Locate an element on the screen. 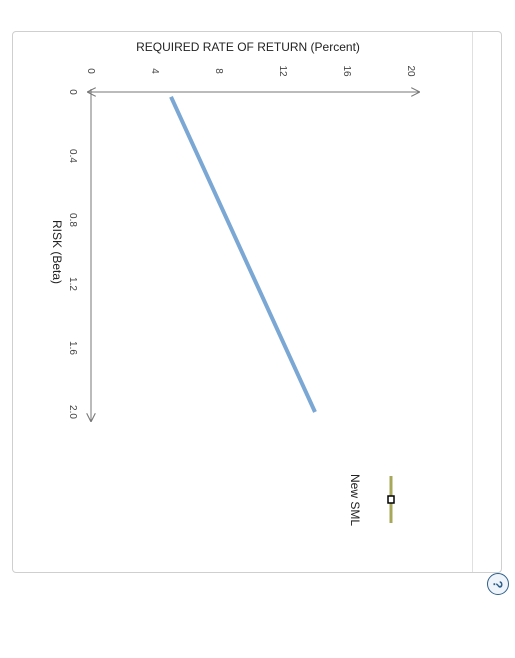 The width and height of the screenshot is (515, 658). beta-tick-label: 1.6 is located at coordinates (72, 348).